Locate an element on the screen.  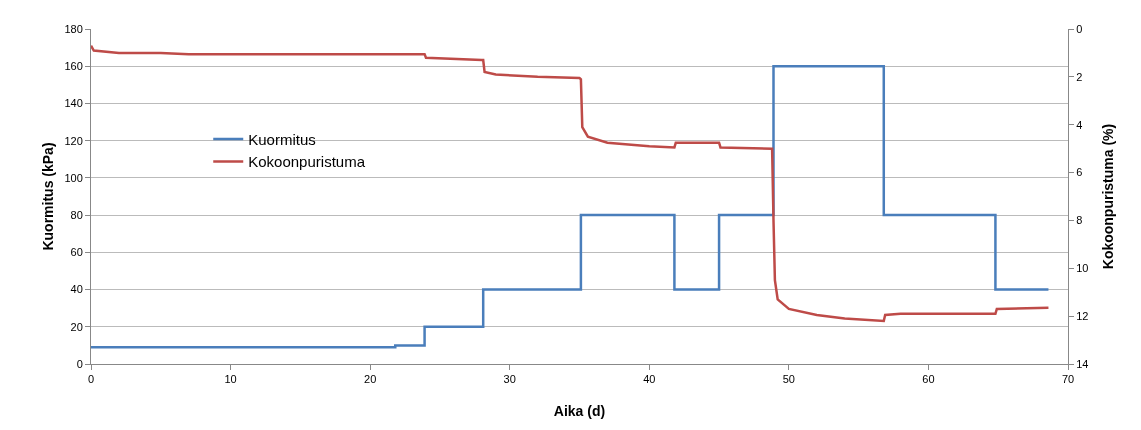
y2-axis-title: Kokoonpuristuma (%) is located at coordinates (1108, 196).